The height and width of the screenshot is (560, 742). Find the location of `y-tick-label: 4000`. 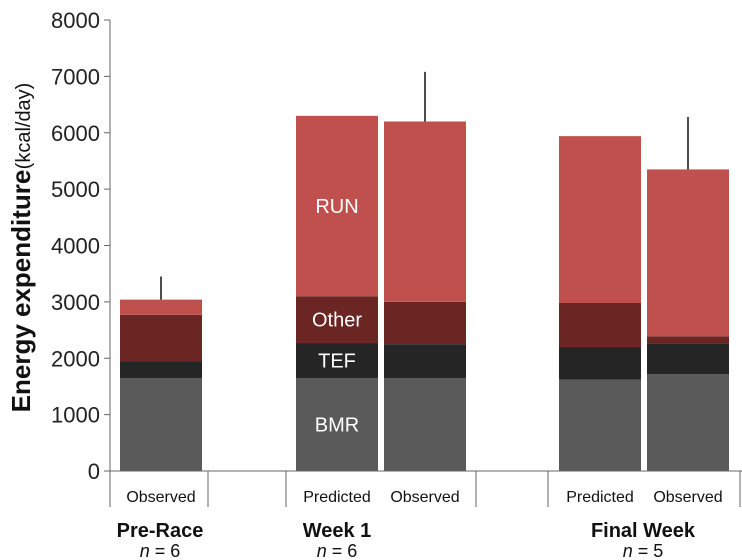

y-tick-label: 4000 is located at coordinates (75, 246).